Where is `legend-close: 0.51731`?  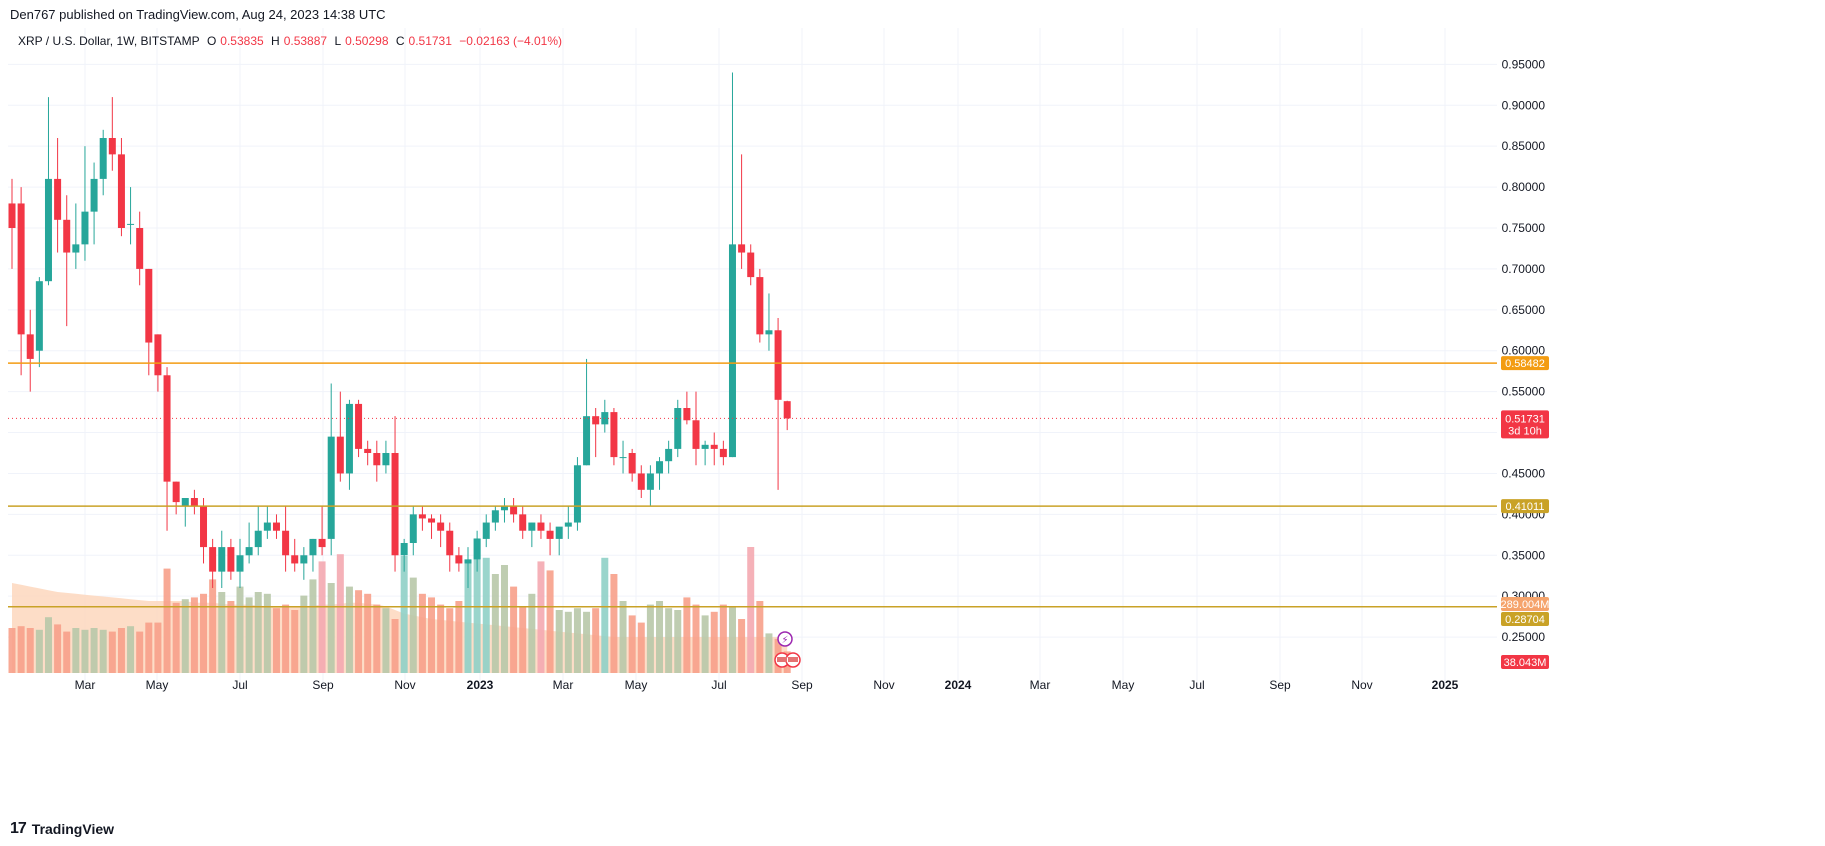 legend-close: 0.51731 is located at coordinates (430, 41).